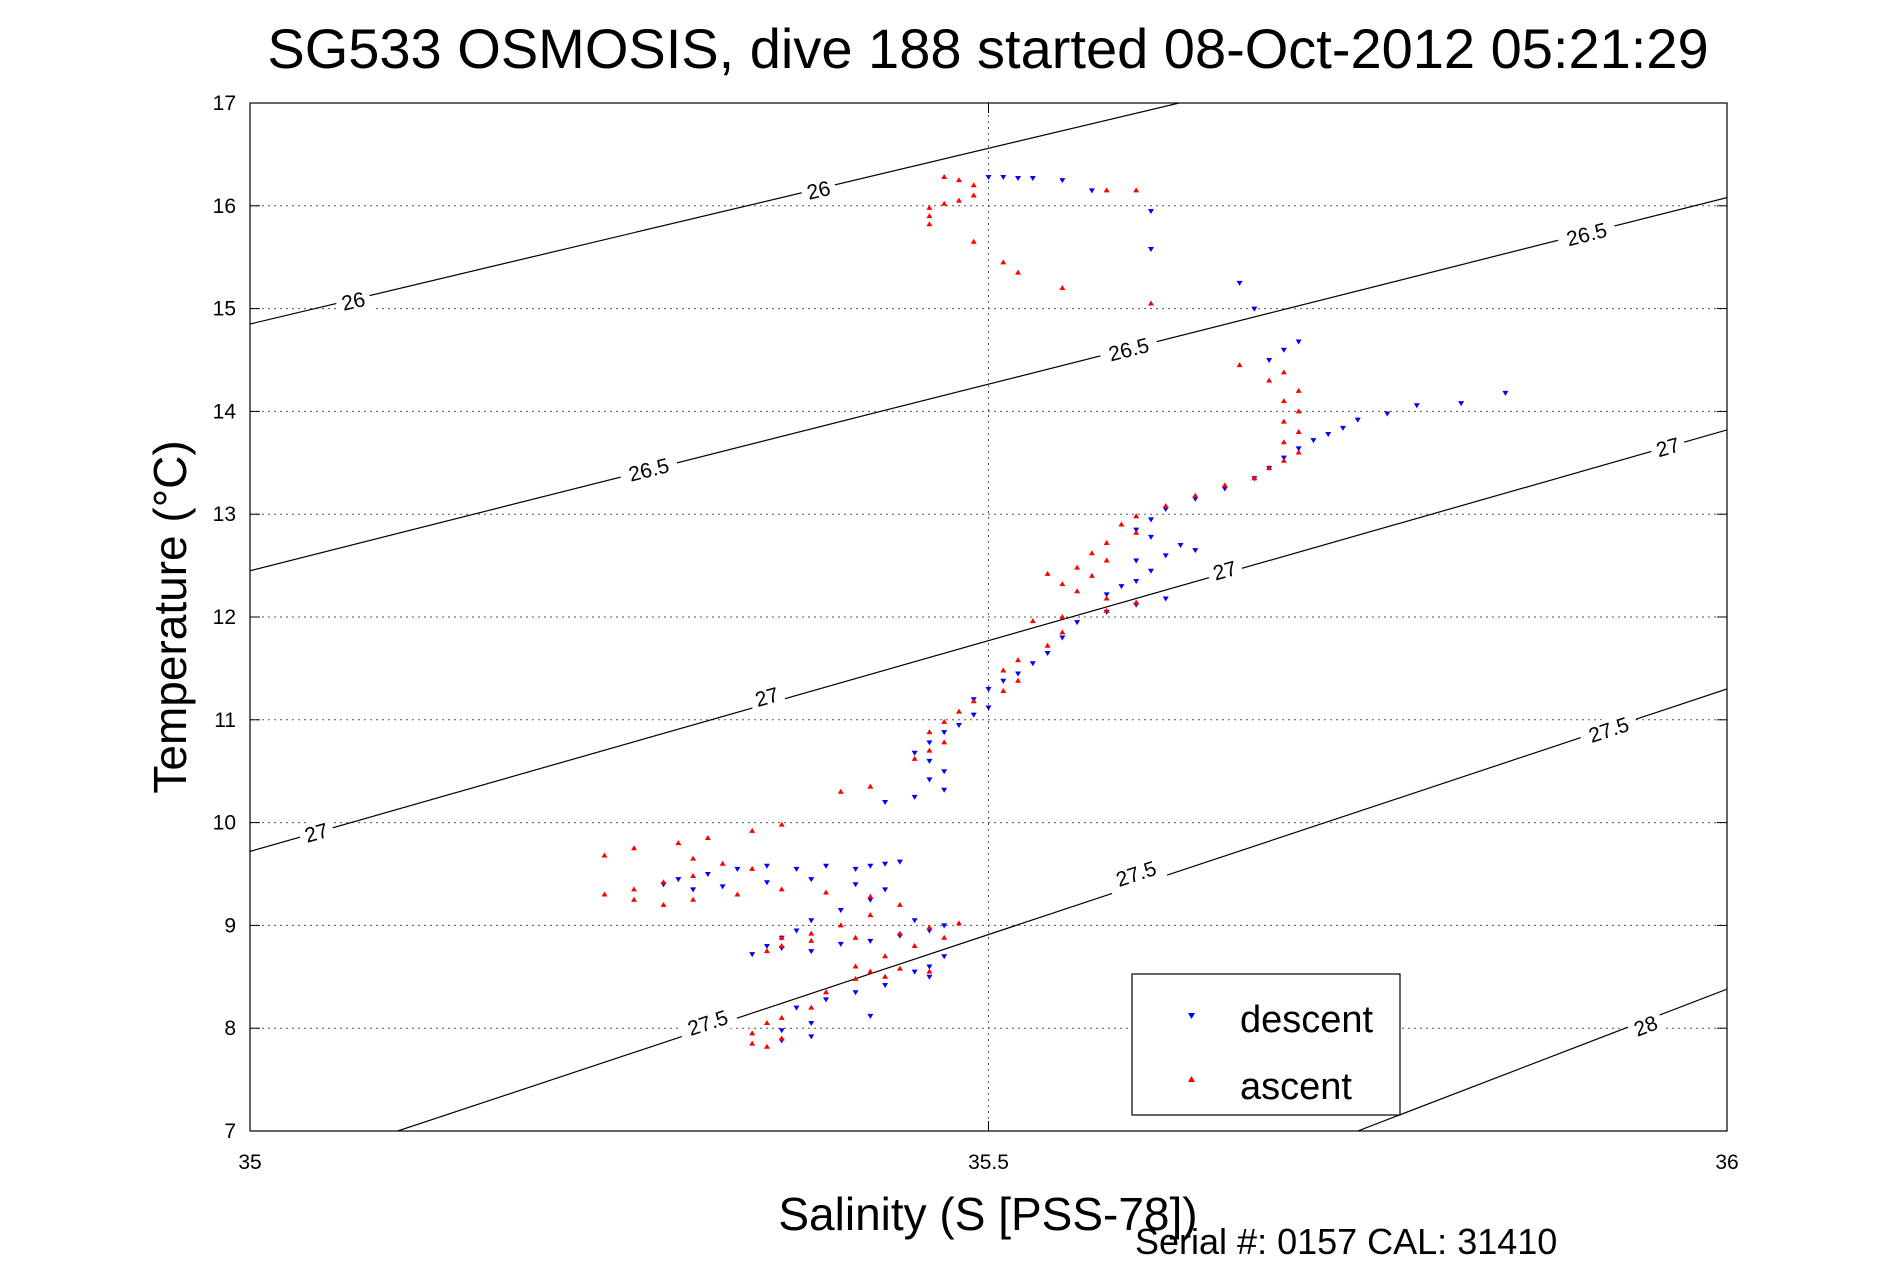  Describe the element at coordinates (1307, 1020) in the screenshot. I see `legend-descent-label: descent` at that location.